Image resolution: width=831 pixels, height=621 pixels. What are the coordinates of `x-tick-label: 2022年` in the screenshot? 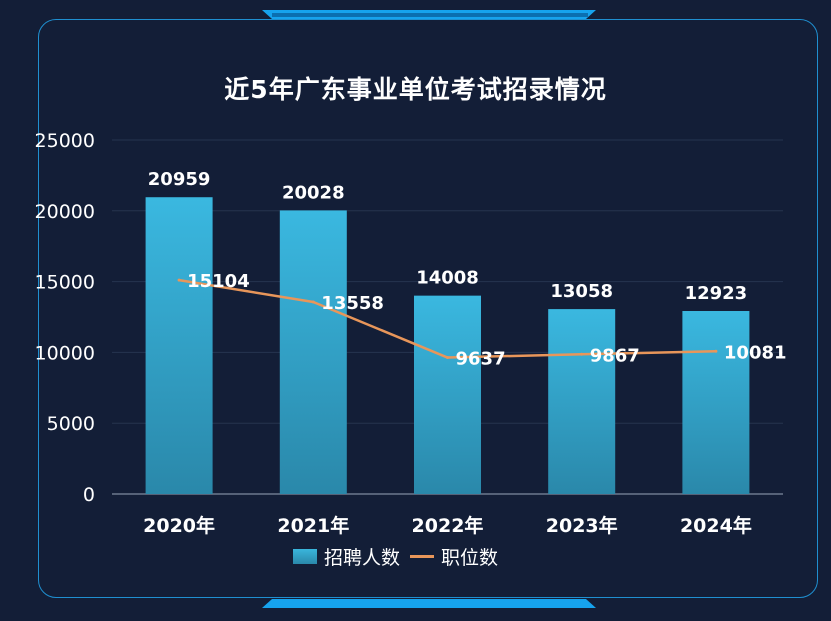 It's located at (448, 525).